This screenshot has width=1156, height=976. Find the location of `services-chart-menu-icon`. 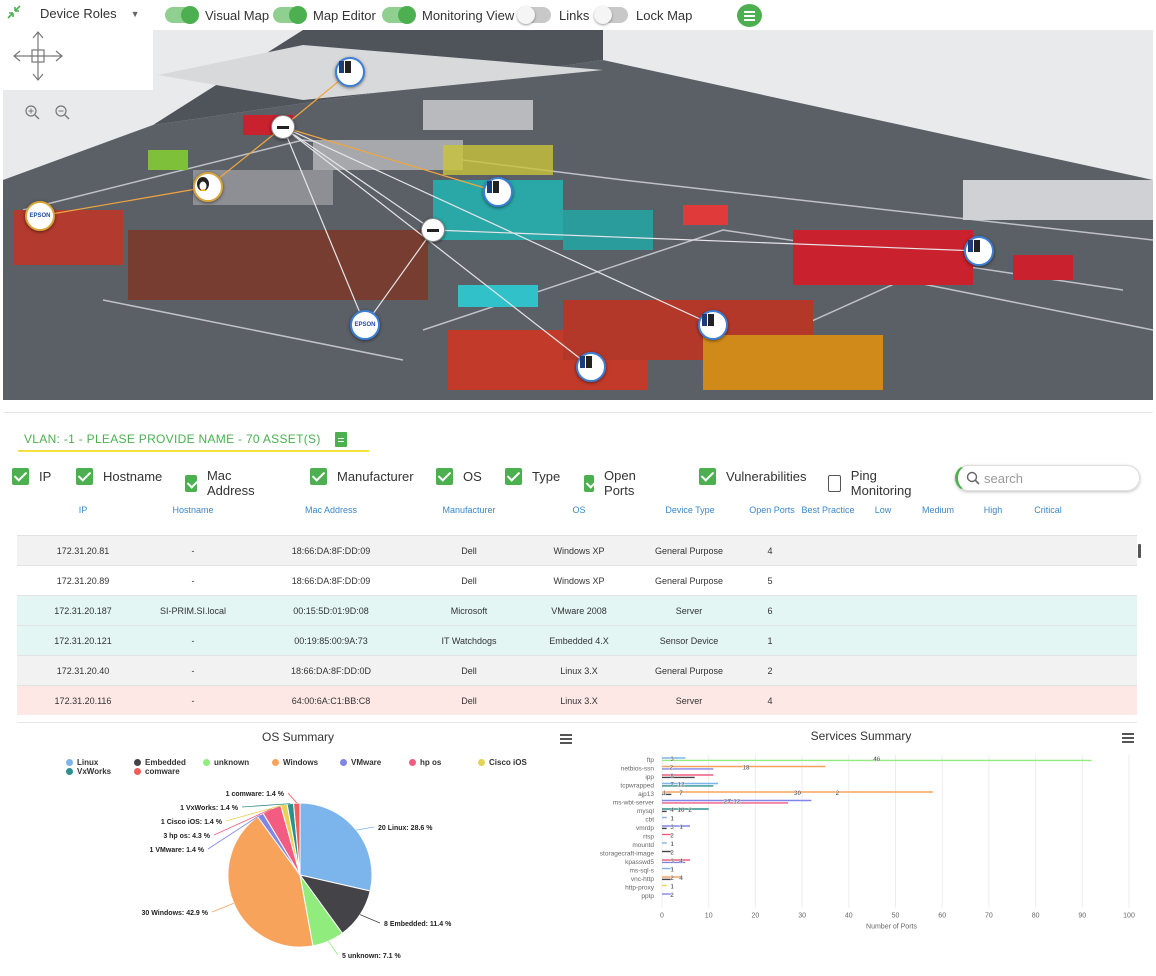

services-chart-menu-icon is located at coordinates (1128, 738).